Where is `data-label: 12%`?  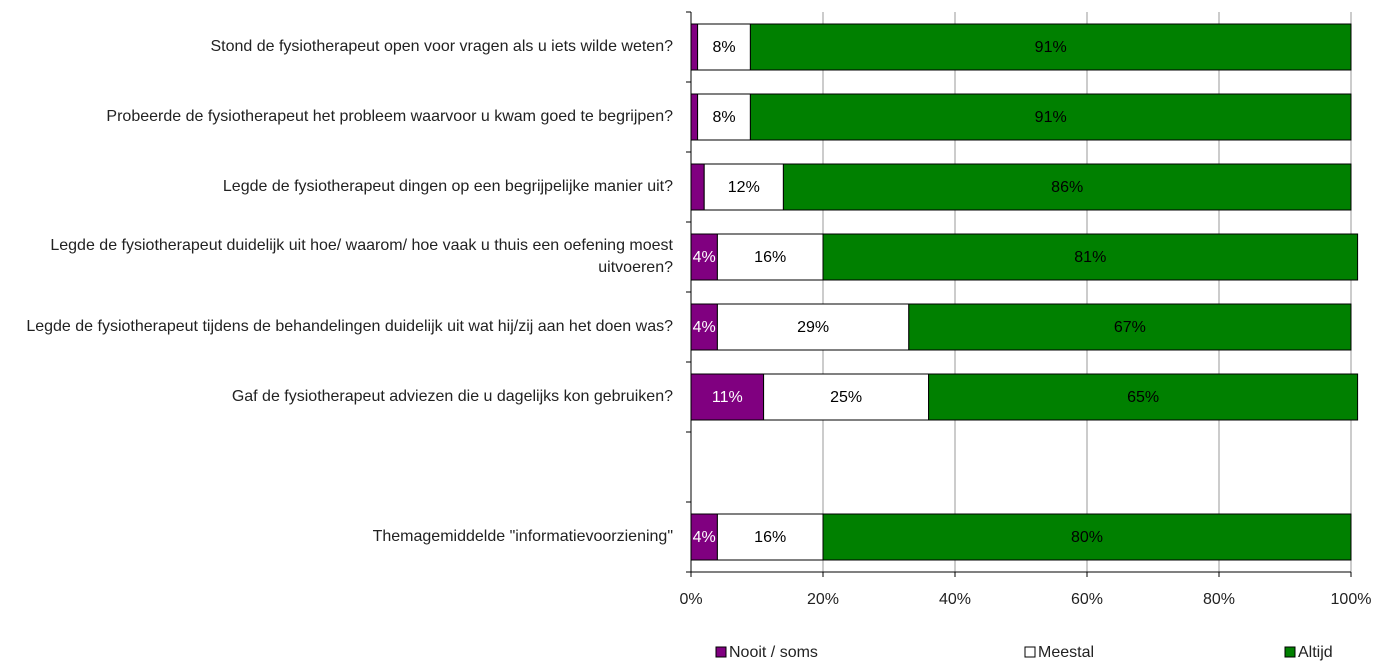
data-label: 12% is located at coordinates (744, 187).